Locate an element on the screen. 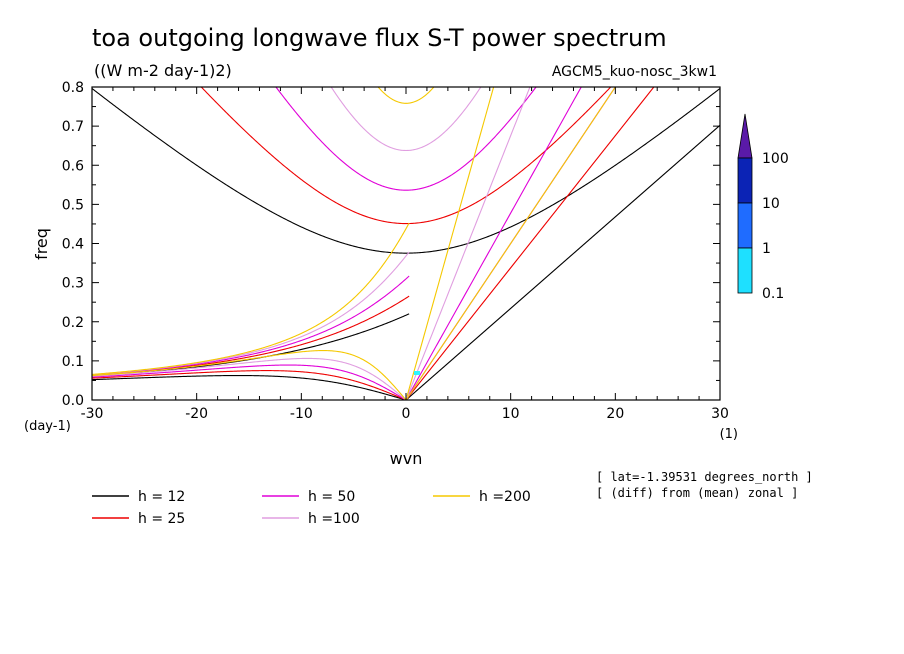 Image resolution: width=904 pixels, height=654 pixels. y-tick-label: 0.2 is located at coordinates (73, 323).